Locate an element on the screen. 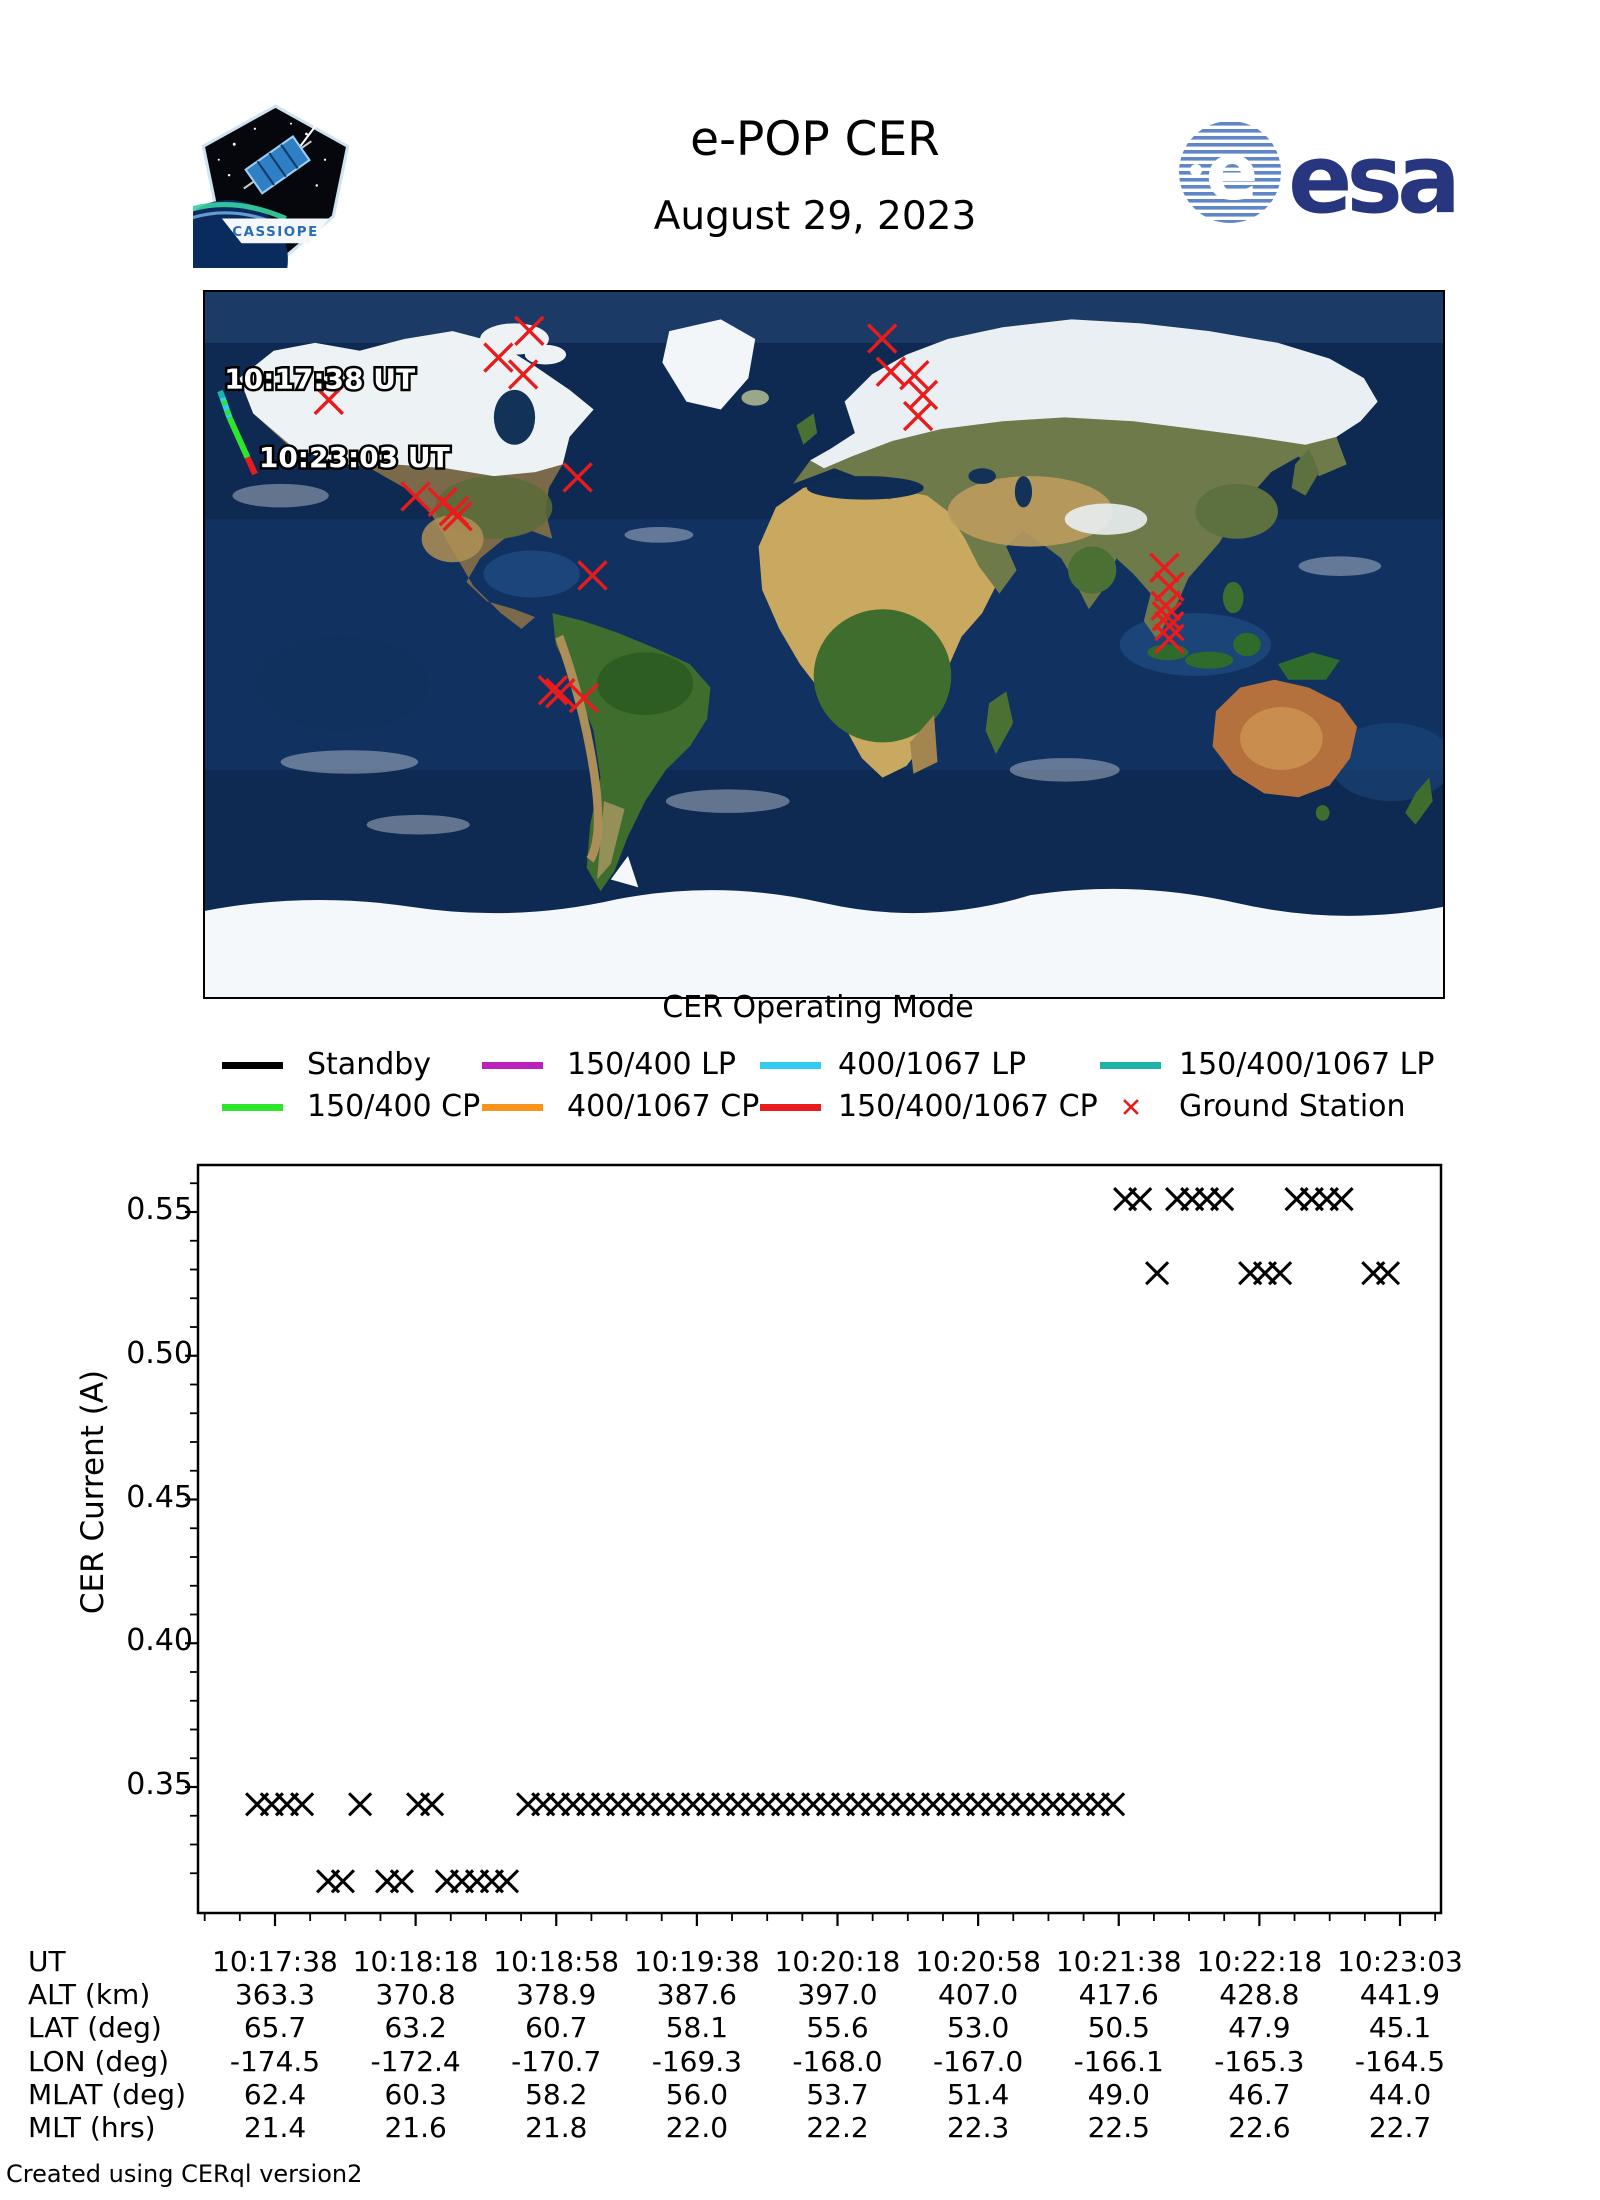  table-row-label: LAT (deg) is located at coordinates (95, 2028).